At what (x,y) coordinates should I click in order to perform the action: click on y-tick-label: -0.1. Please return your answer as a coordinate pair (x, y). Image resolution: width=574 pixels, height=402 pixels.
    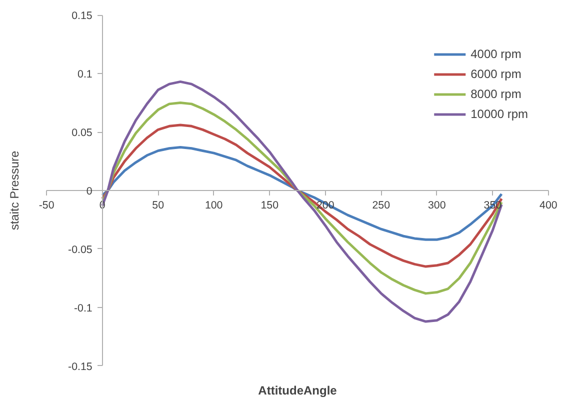
    Looking at the image, I should click on (83, 308).